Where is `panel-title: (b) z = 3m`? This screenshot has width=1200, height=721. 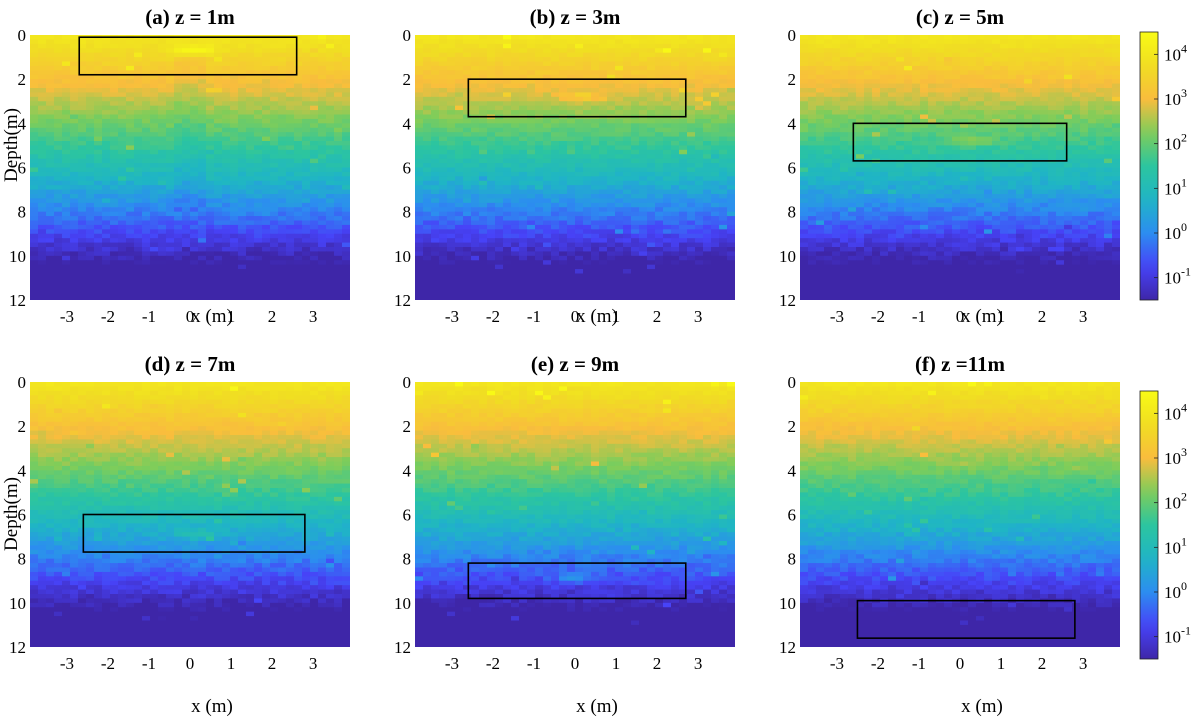
panel-title: (b) z = 3m is located at coordinates (575, 17).